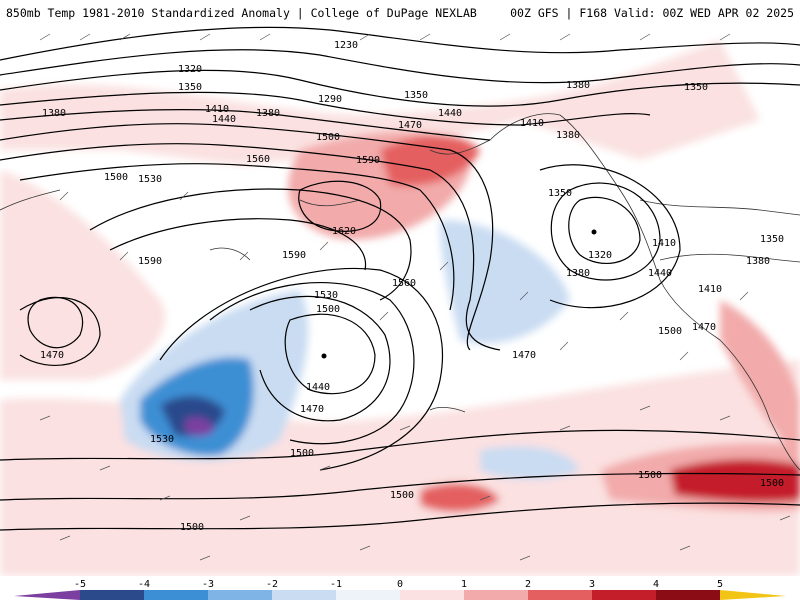 This screenshot has width=800, height=600. I want to click on colorbar-tick: 5, so click(720, 584).